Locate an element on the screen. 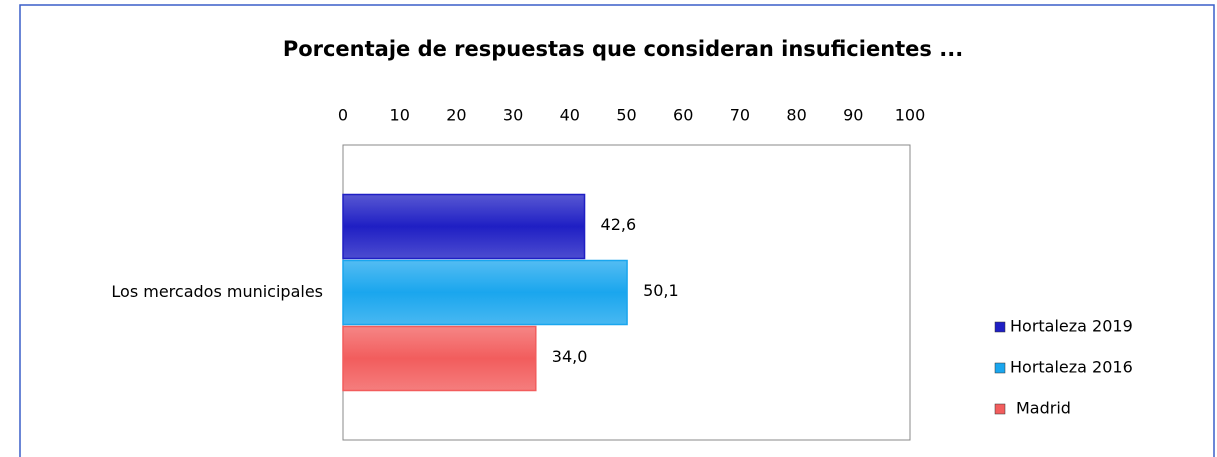  x-tick-label: 90 is located at coordinates (853, 115).